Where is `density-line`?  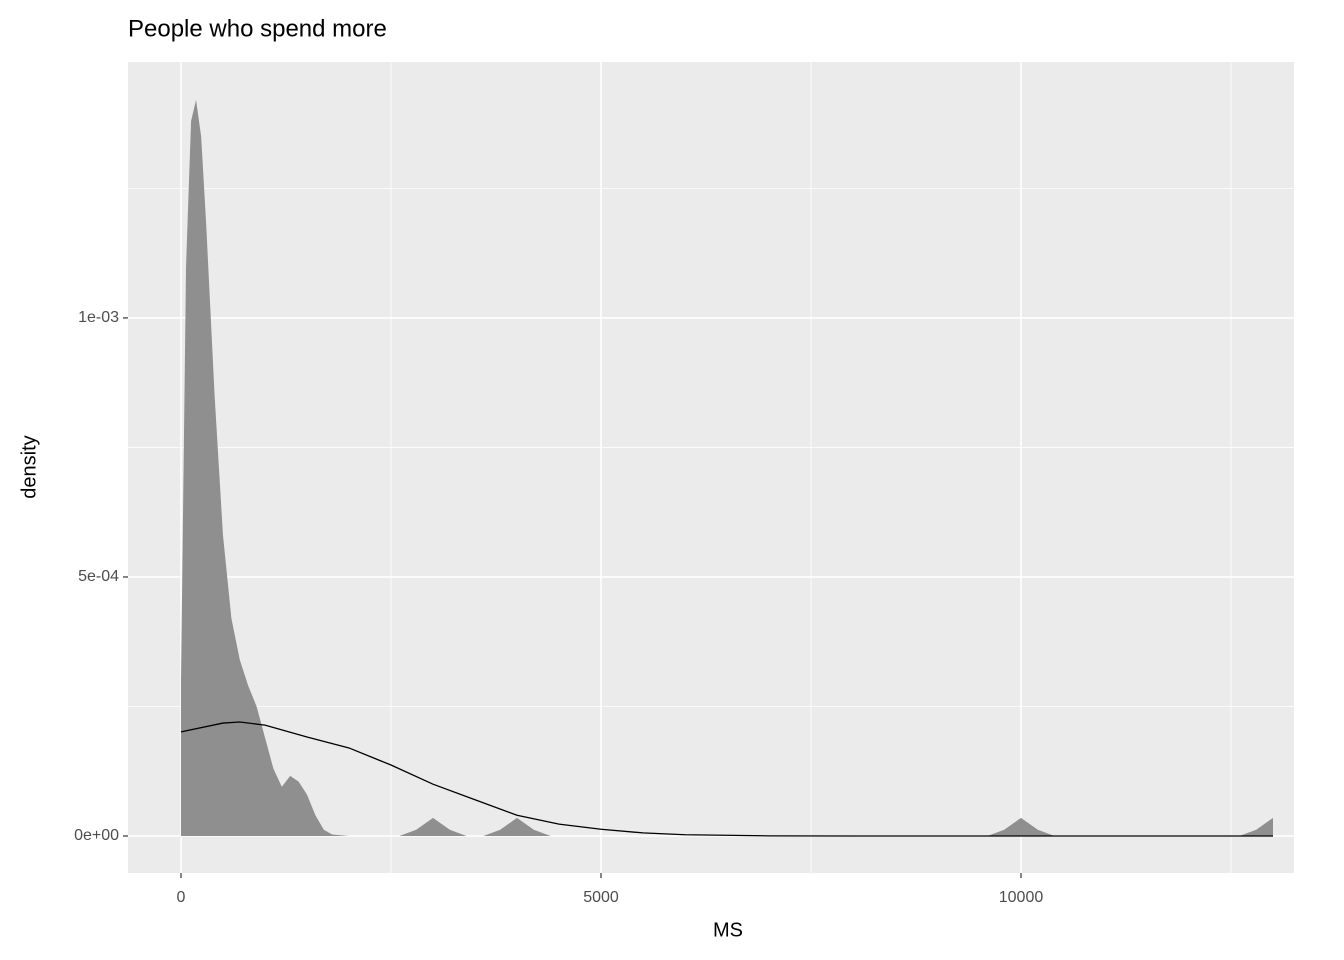
density-line is located at coordinates (726, 779).